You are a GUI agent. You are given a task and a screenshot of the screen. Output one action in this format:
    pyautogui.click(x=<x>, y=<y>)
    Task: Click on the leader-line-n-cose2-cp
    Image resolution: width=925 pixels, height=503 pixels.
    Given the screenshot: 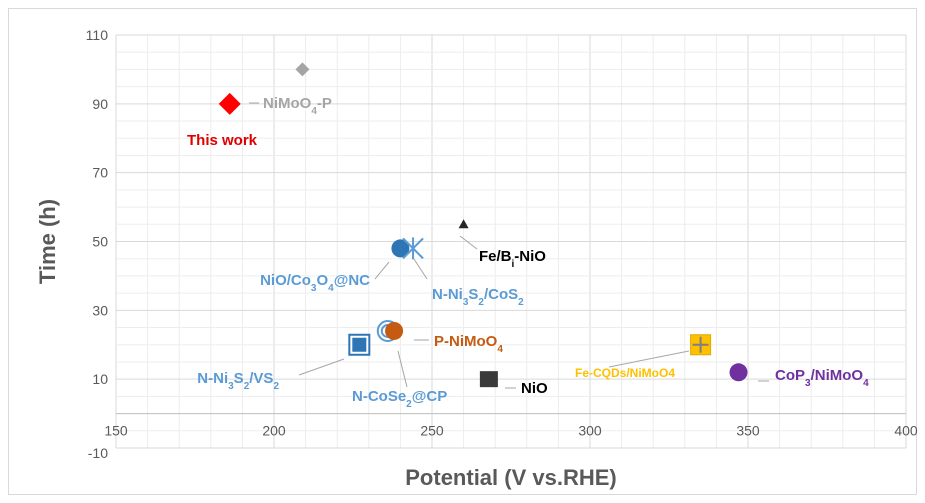 What is the action you would take?
    pyautogui.click(x=402, y=369)
    